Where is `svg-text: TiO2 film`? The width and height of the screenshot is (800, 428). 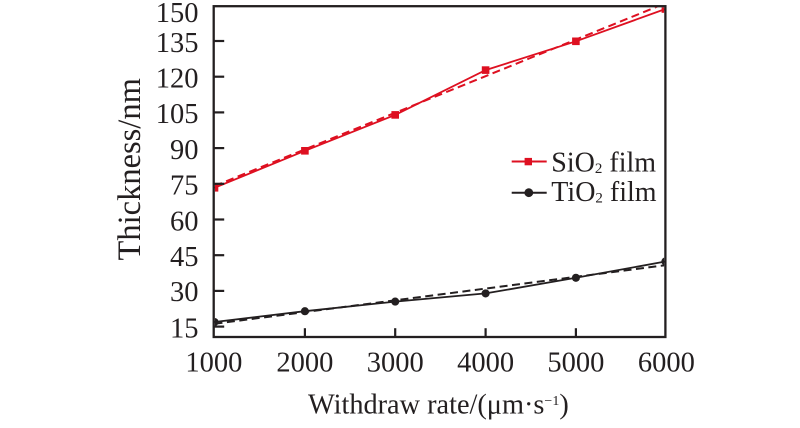
svg-text: TiO2 film is located at coordinates (604, 192).